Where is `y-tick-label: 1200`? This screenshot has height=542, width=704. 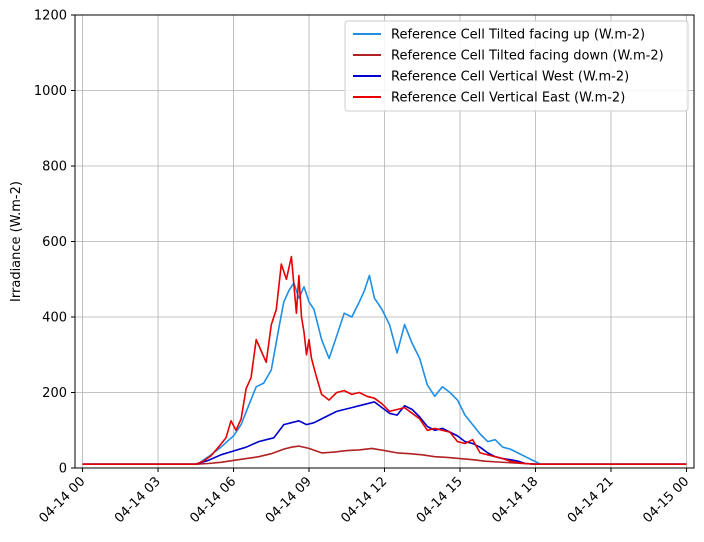 y-tick-label: 1200 is located at coordinates (50, 16).